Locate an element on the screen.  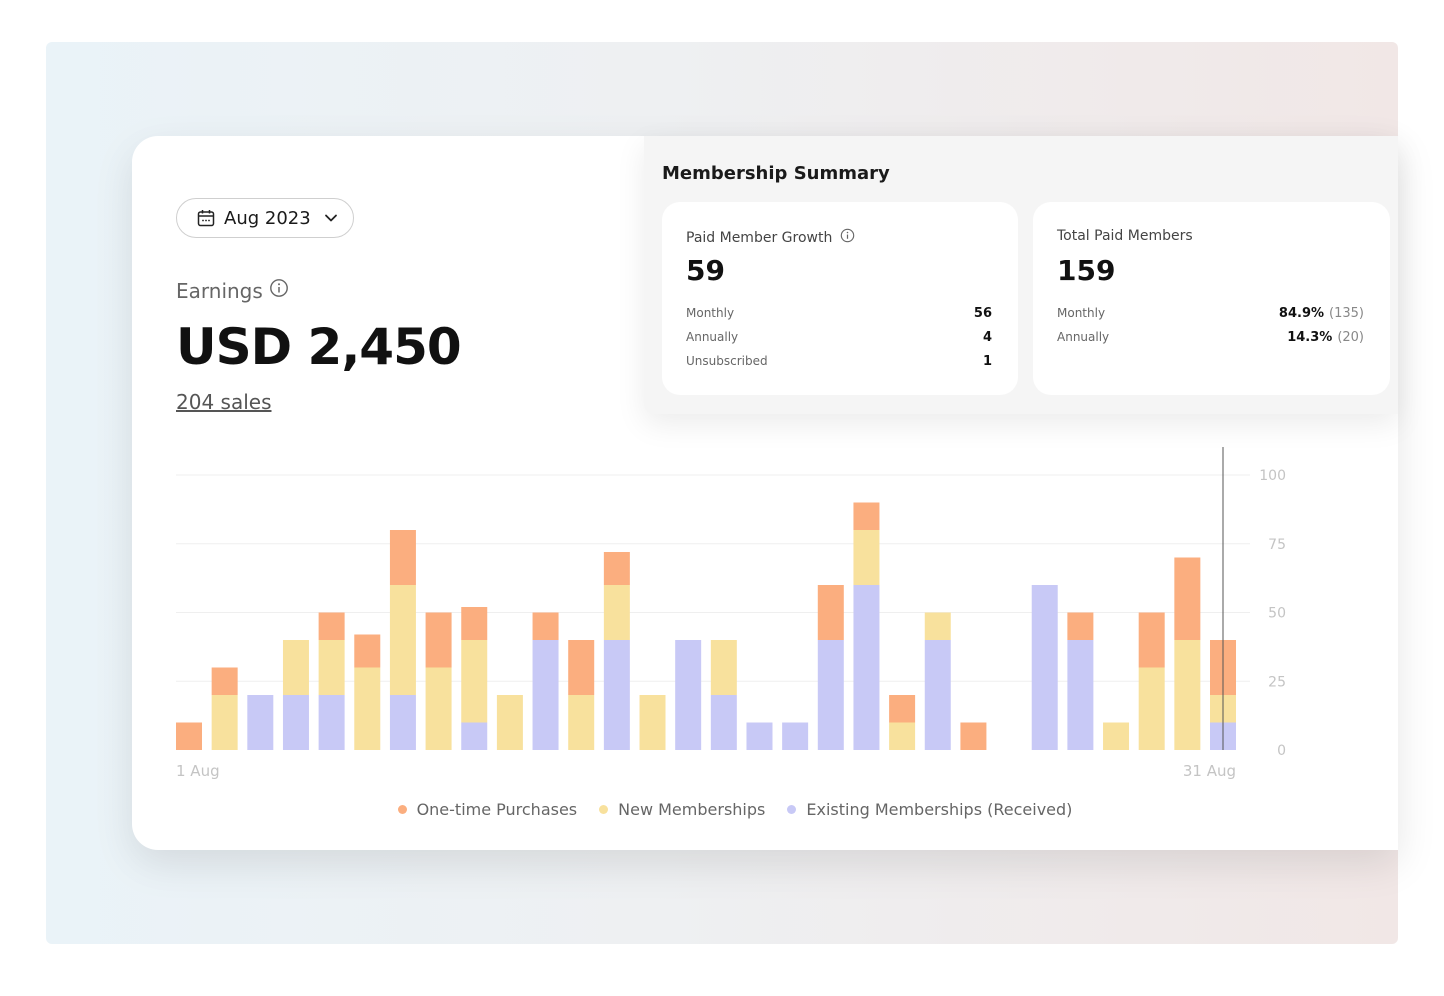
stat-row-value: 56 is located at coordinates (982, 313).